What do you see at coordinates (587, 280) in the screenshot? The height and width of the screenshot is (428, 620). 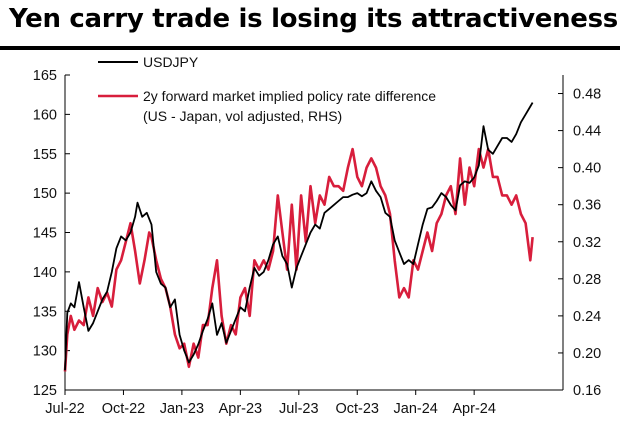 I see `right-tick-label: 0.28` at bounding box center [587, 280].